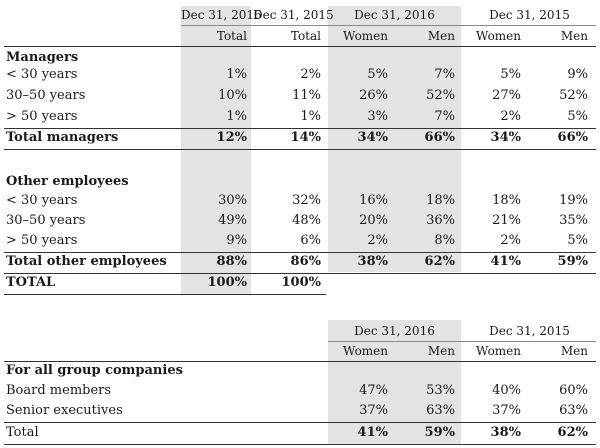  What do you see at coordinates (505, 261) in the screenshot?
I see `cell-women-2015: 41%` at bounding box center [505, 261].